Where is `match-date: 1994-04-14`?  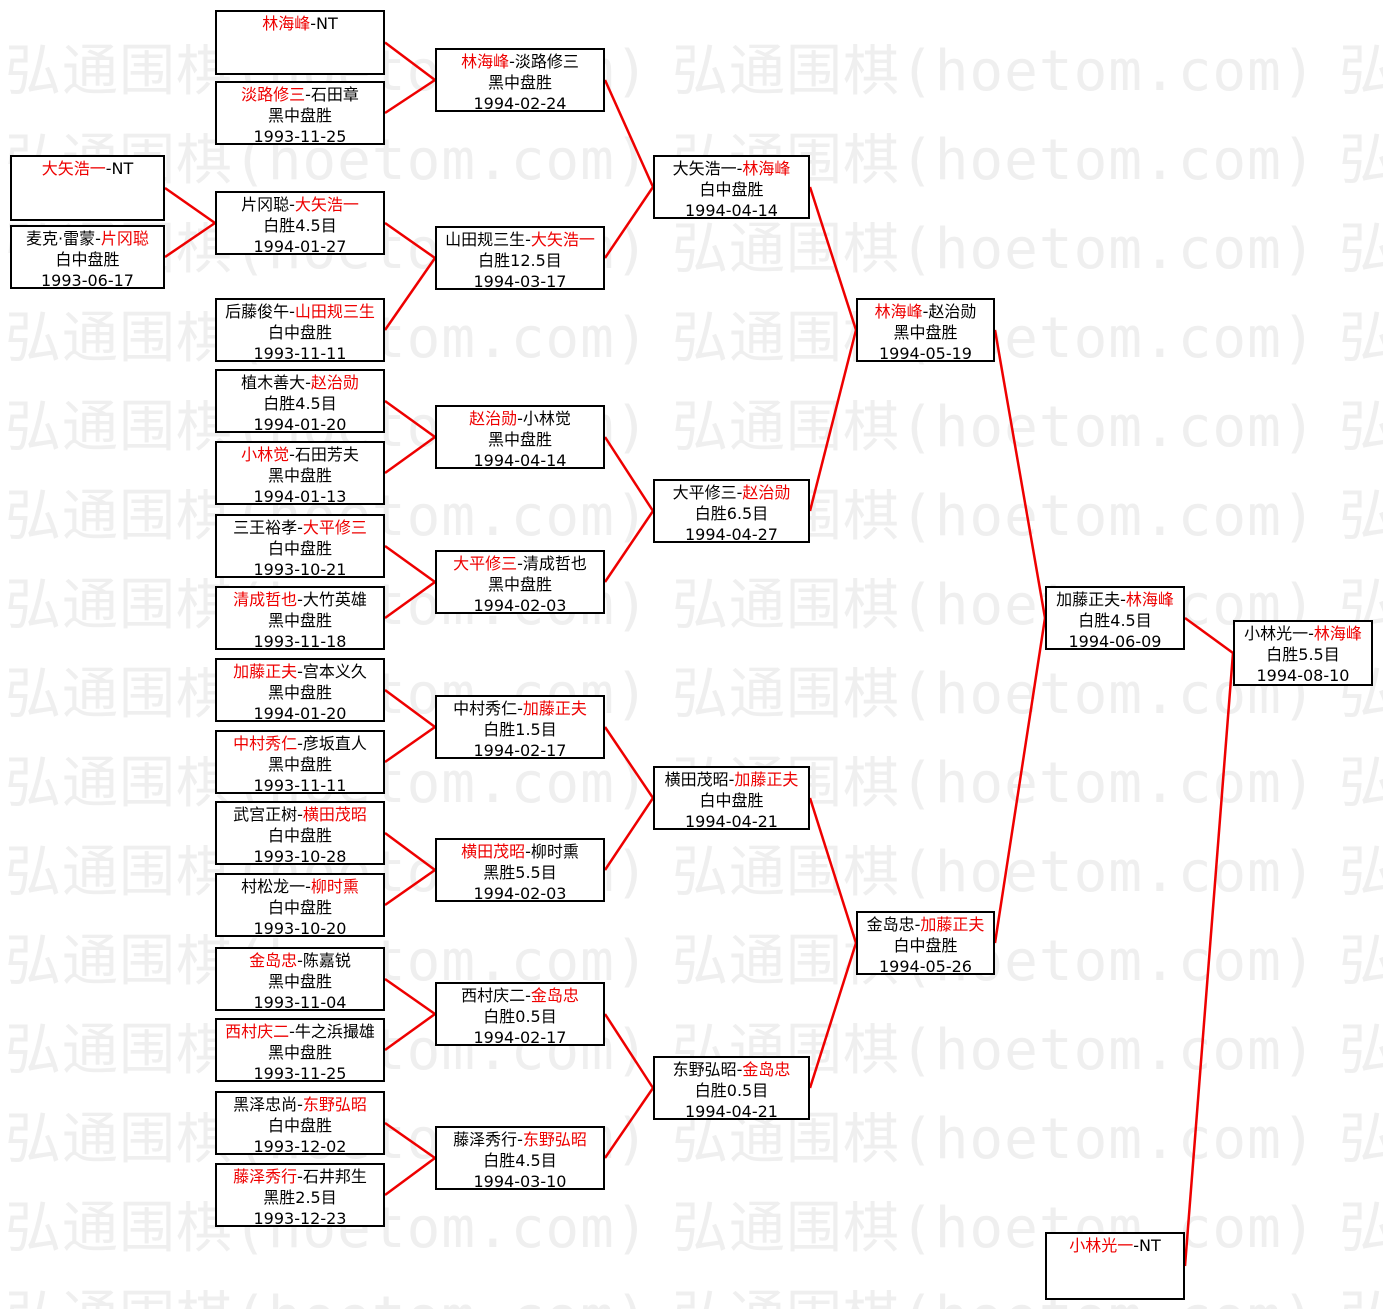 match-date: 1994-04-14 is located at coordinates (520, 460).